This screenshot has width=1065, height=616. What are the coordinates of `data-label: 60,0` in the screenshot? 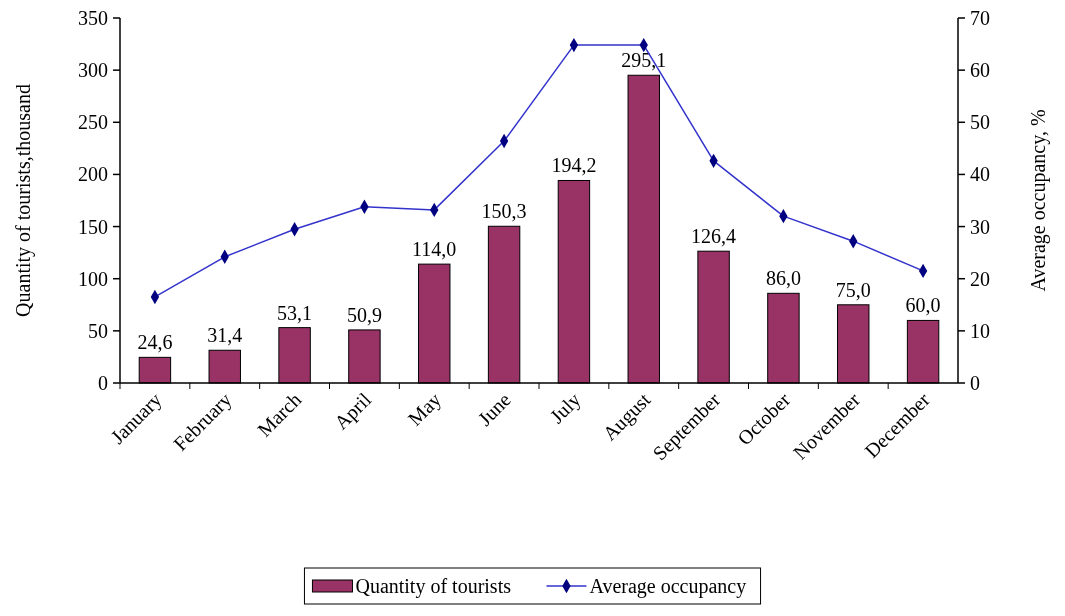 It's located at (923, 305).